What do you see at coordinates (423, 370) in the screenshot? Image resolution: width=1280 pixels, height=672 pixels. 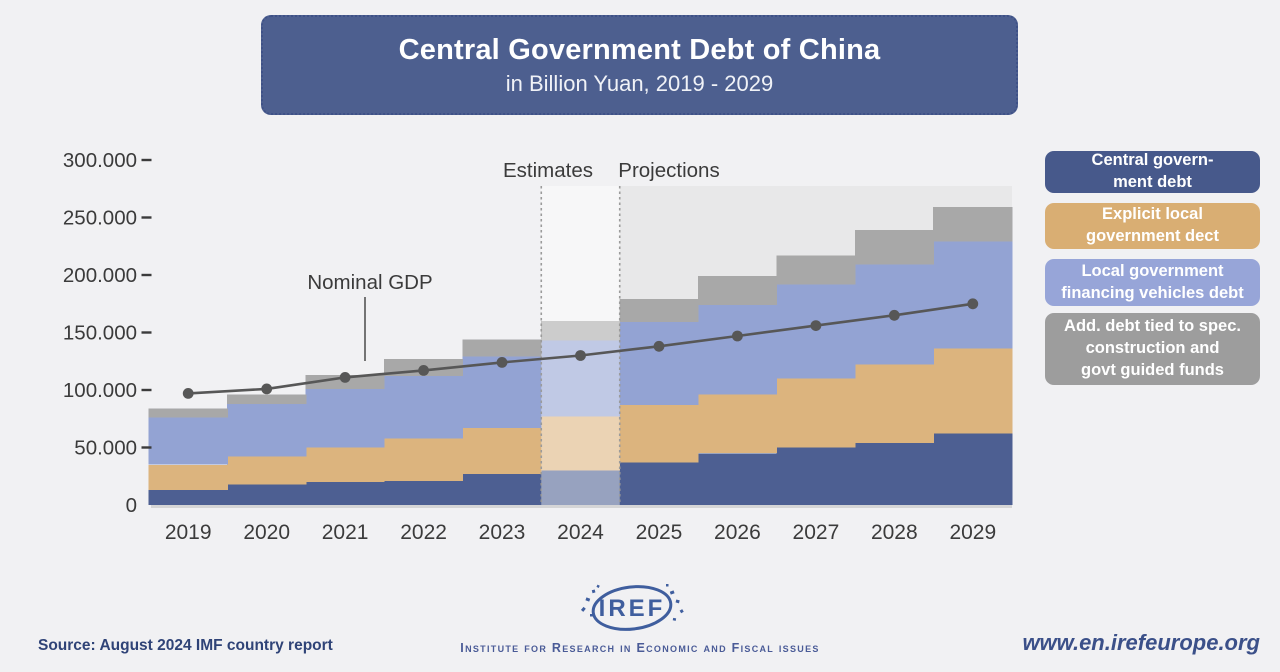 I see `gdp-point-2022` at bounding box center [423, 370].